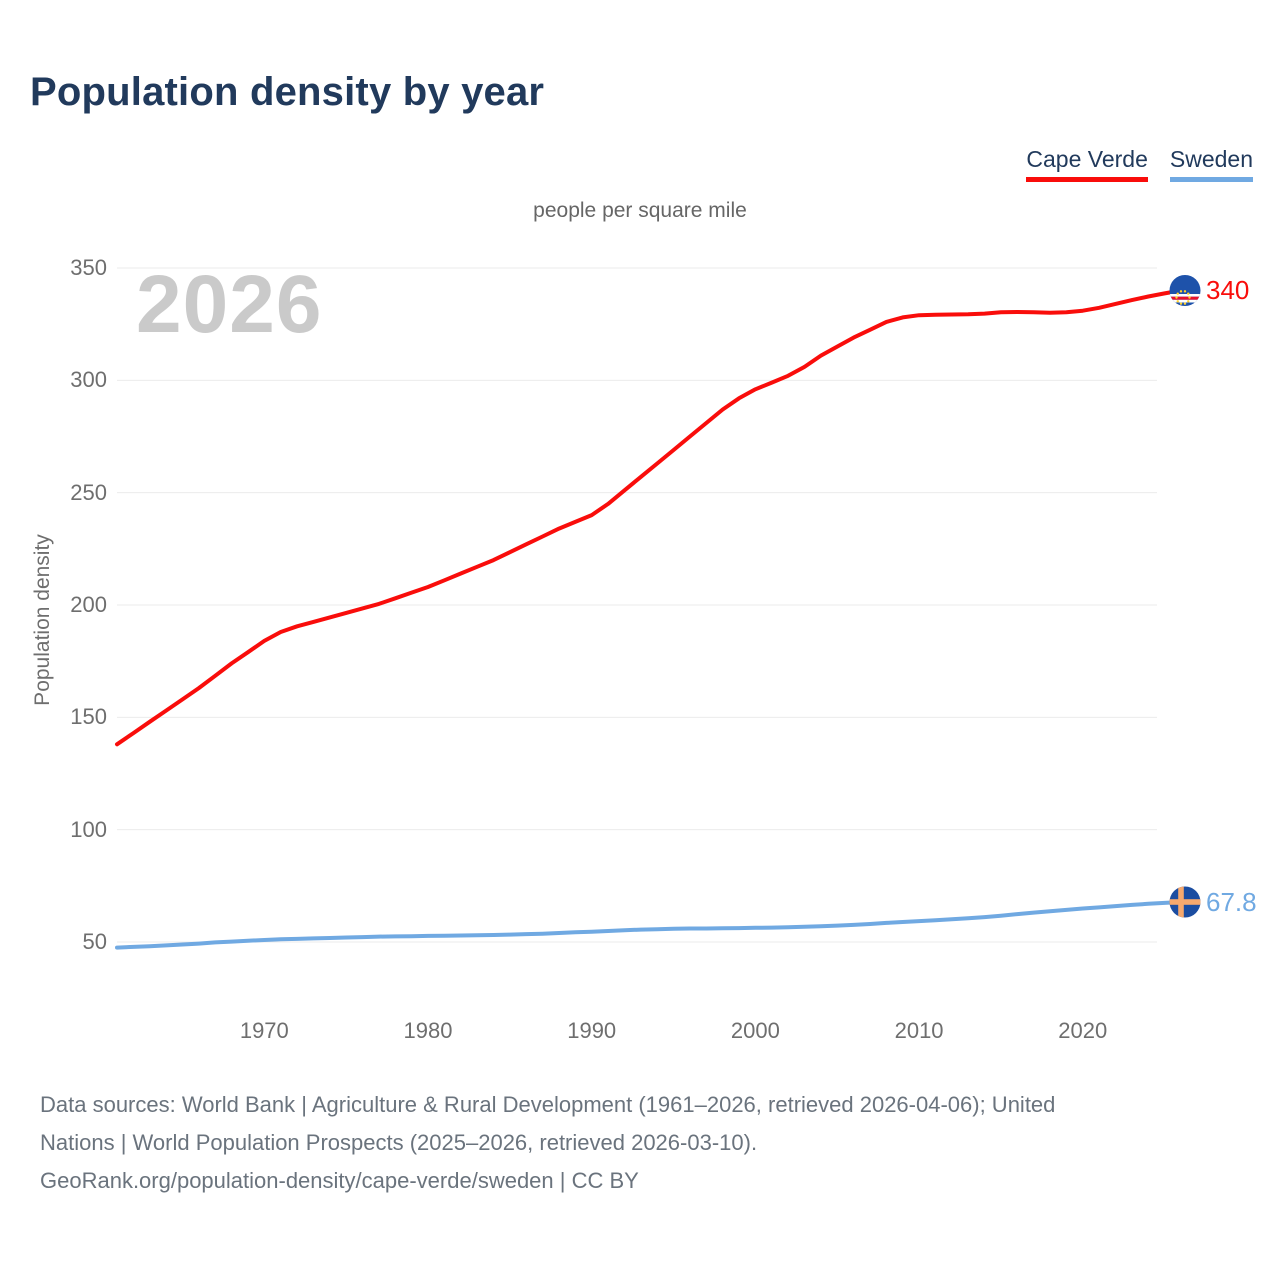 This screenshot has height=1280, width=1280. I want to click on legend-item-cape-verde: Cape Verde, so click(1087, 164).